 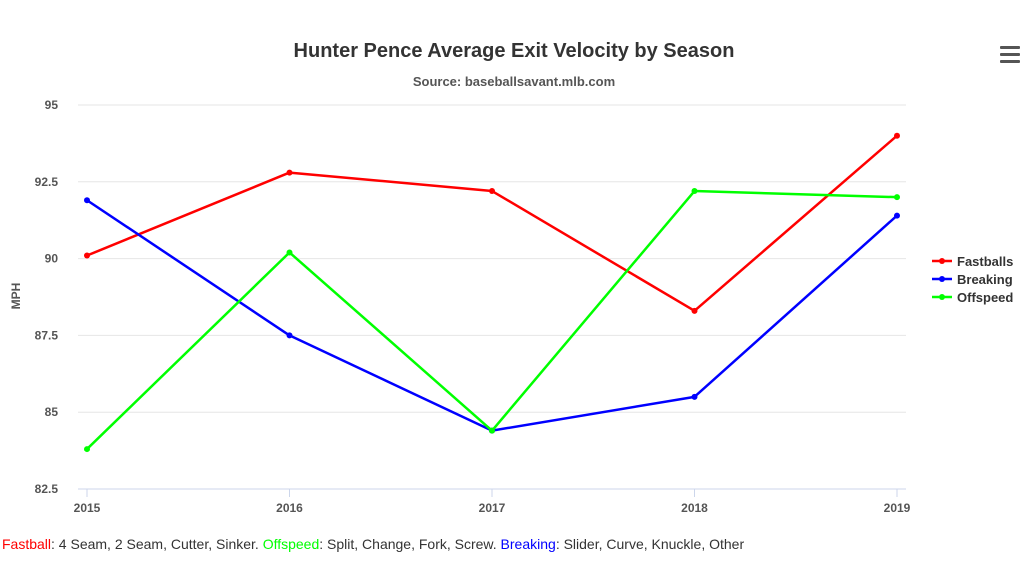 I want to click on hamburger-menu-icon, so click(x=1010, y=56).